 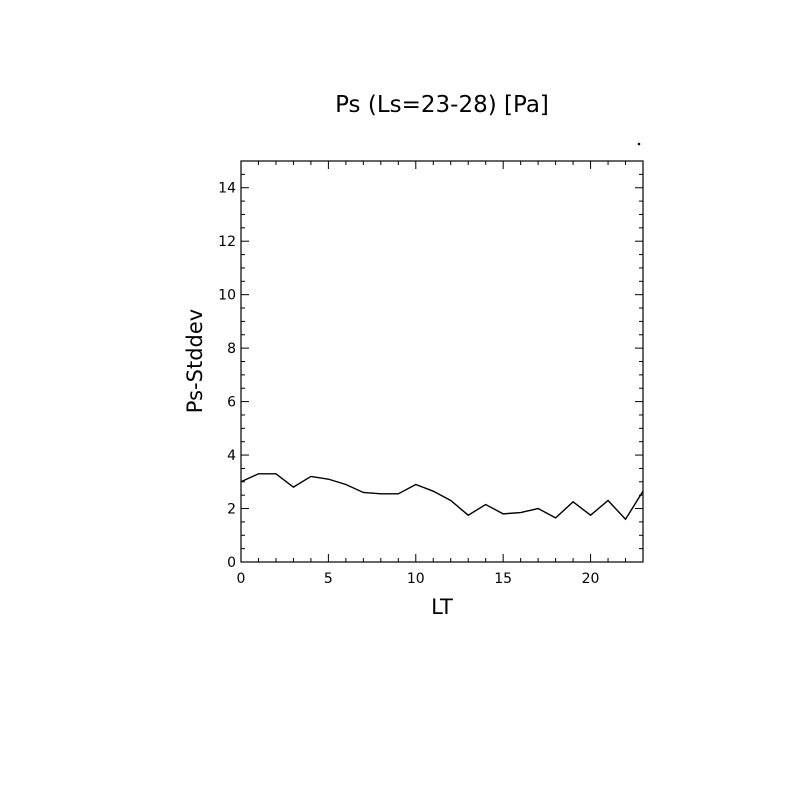 What do you see at coordinates (442, 105) in the screenshot?
I see `chart-title: Ps (Ls=23-28) [Pa]` at bounding box center [442, 105].